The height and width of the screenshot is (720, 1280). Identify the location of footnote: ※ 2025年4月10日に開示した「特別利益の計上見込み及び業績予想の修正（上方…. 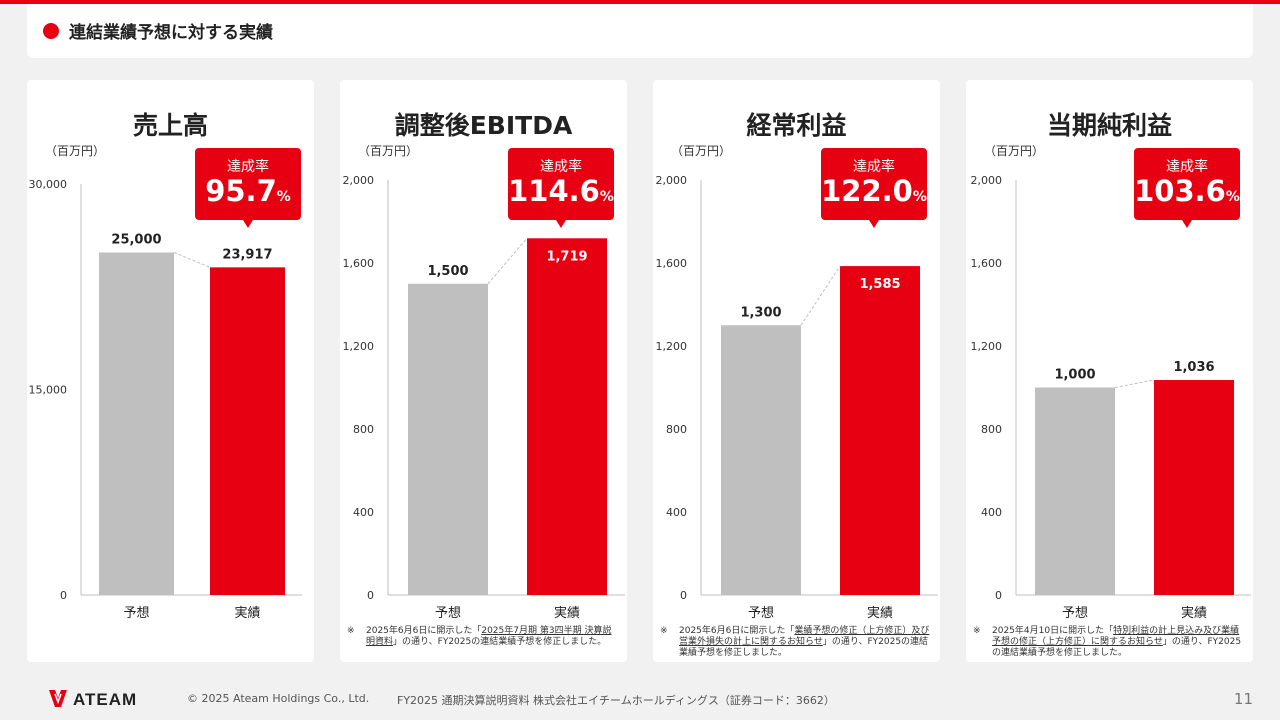
(1108, 642).